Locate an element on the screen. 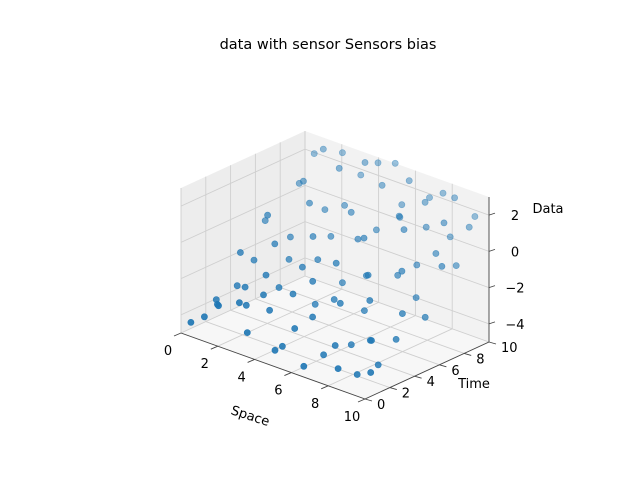 This screenshot has height=480, width=640. z-tick-label: −2 is located at coordinates (514, 289).